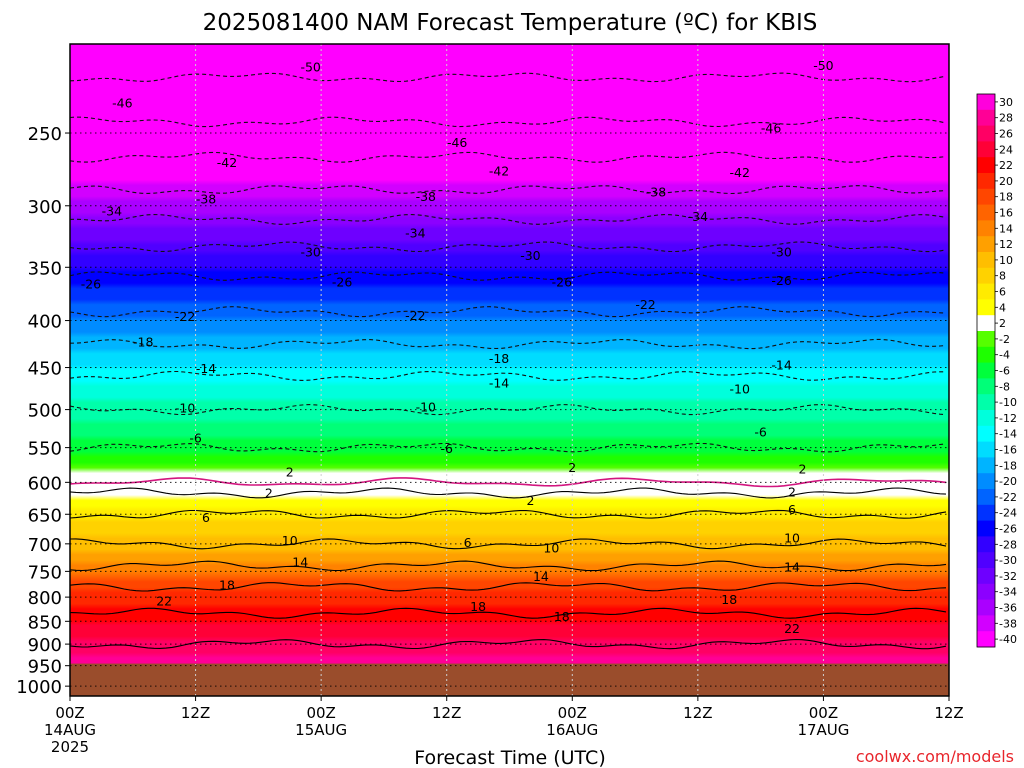 This screenshot has height=768, width=1024. What do you see at coordinates (310, 67) in the screenshot?
I see `contour-label: -50` at bounding box center [310, 67].